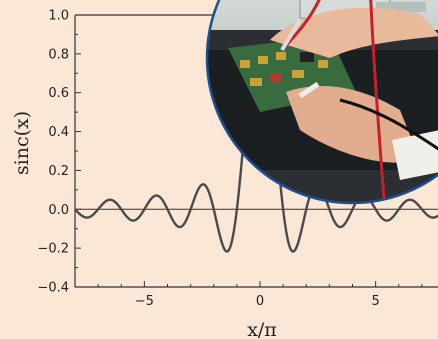 This screenshot has width=438, height=339. What do you see at coordinates (58, 132) in the screenshot?
I see `y-tick-label: 0.4` at bounding box center [58, 132].